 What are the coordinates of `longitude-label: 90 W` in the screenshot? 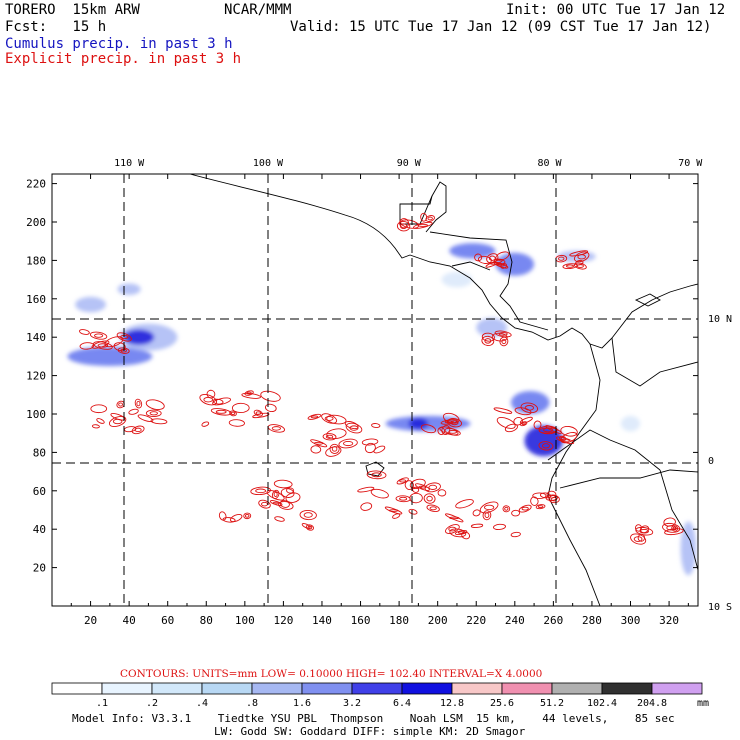 It's located at (409, 163).